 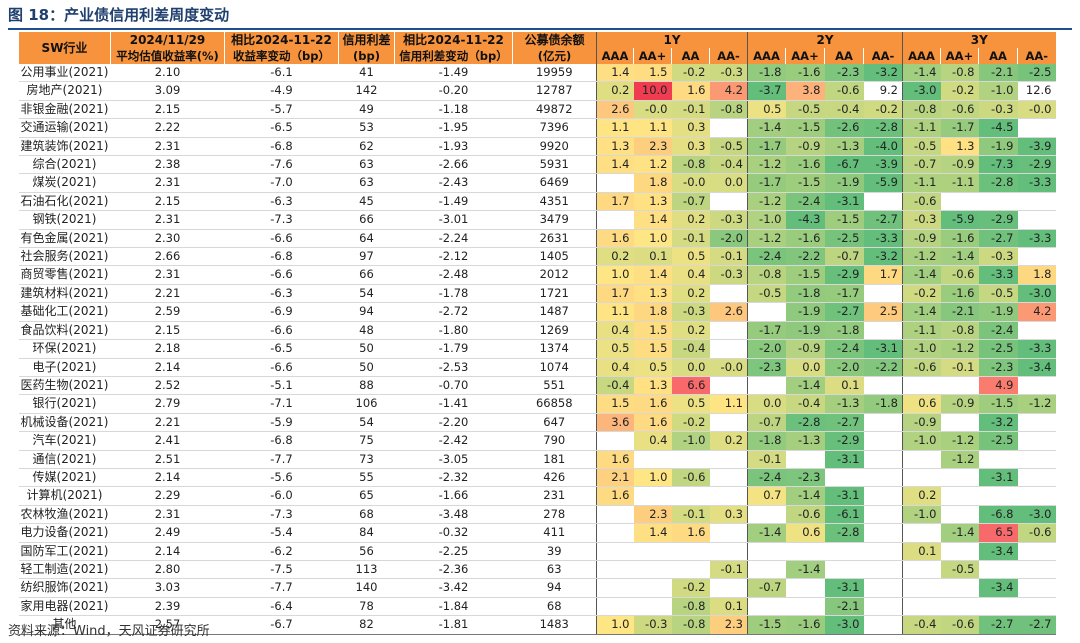 I want to click on balance-cell: 278, so click(x=554, y=515).